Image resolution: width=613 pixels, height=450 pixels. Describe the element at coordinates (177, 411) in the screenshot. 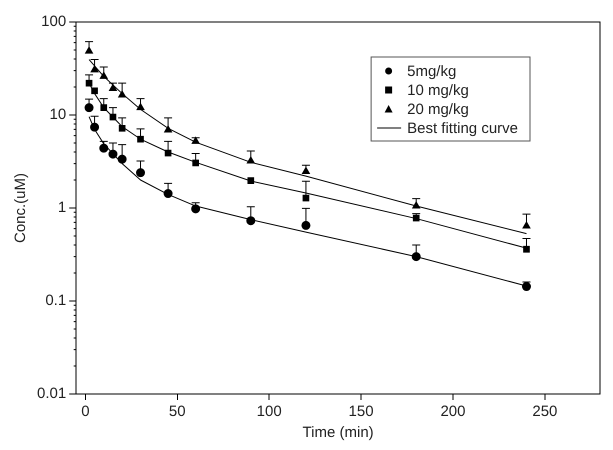

I see `x-tick-label: 50` at that location.